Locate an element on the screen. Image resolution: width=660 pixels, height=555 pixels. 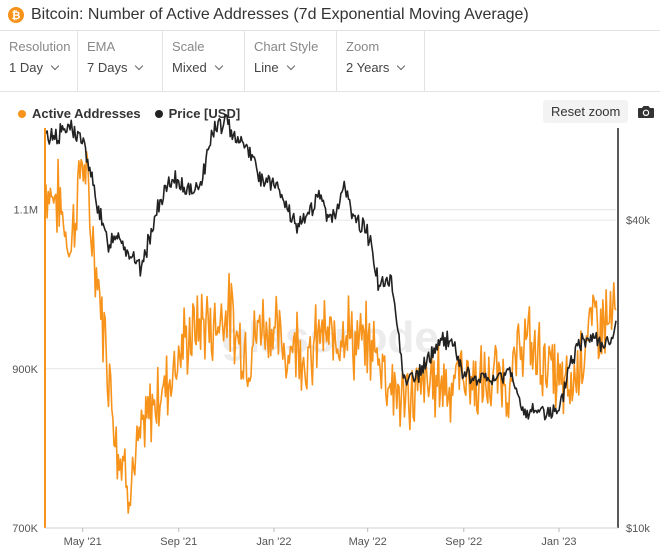
resolution-value: 1 Day is located at coordinates (26, 67).